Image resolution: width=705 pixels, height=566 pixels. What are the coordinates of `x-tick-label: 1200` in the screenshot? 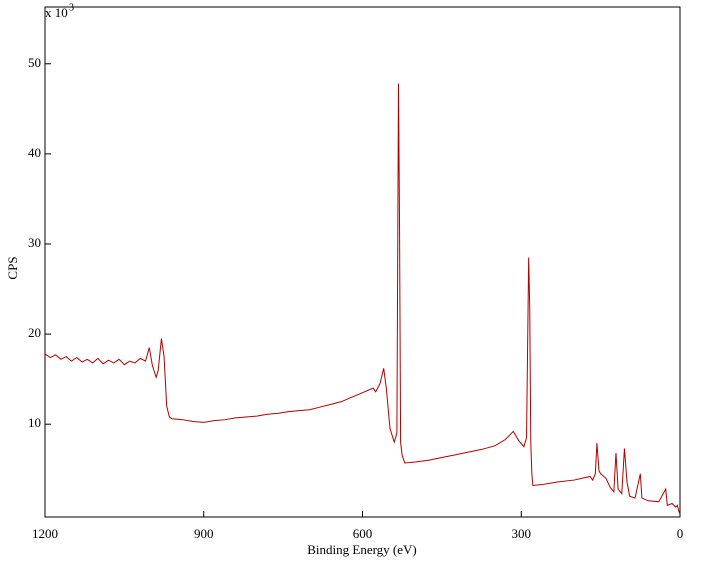 It's located at (45, 533).